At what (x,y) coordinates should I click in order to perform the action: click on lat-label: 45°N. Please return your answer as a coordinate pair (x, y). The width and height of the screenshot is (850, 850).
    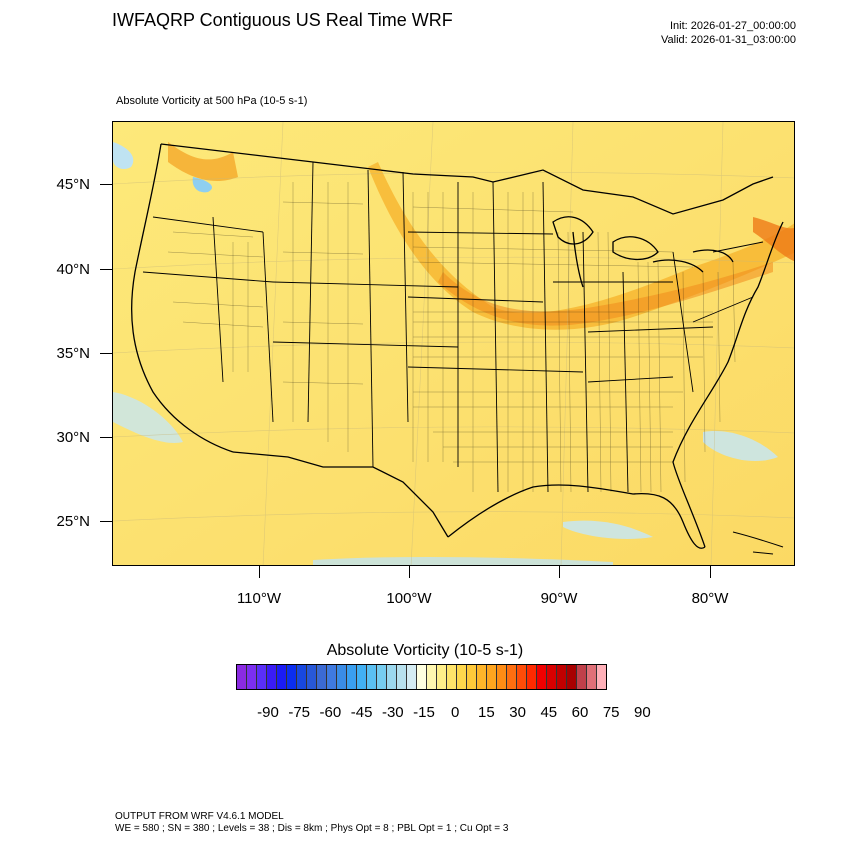
    Looking at the image, I should click on (73, 184).